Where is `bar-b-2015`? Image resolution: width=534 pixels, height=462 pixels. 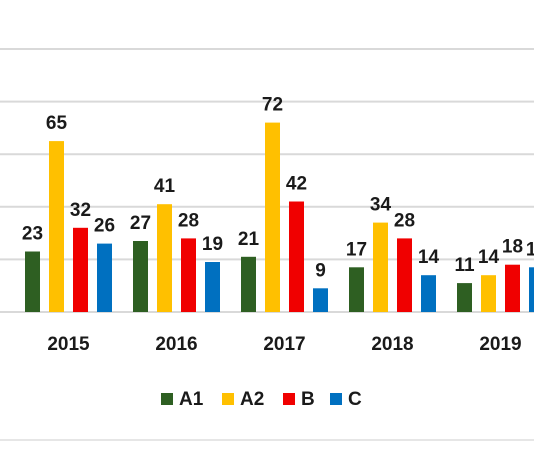 bar-b-2015 is located at coordinates (80, 269).